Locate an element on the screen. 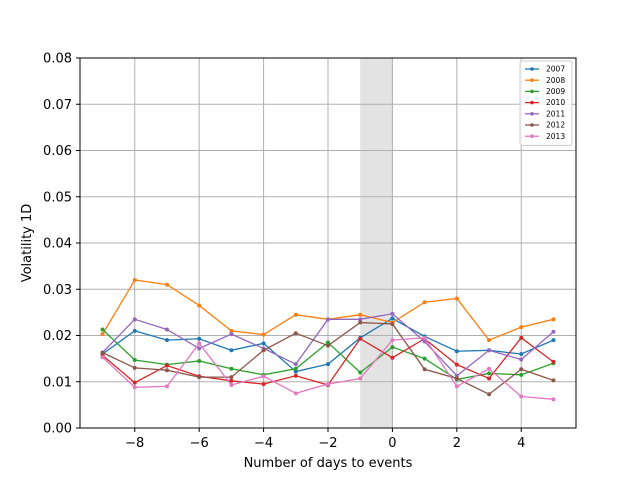 The width and height of the screenshot is (640, 484). y-tick-label: 0.06 is located at coordinates (57, 151).